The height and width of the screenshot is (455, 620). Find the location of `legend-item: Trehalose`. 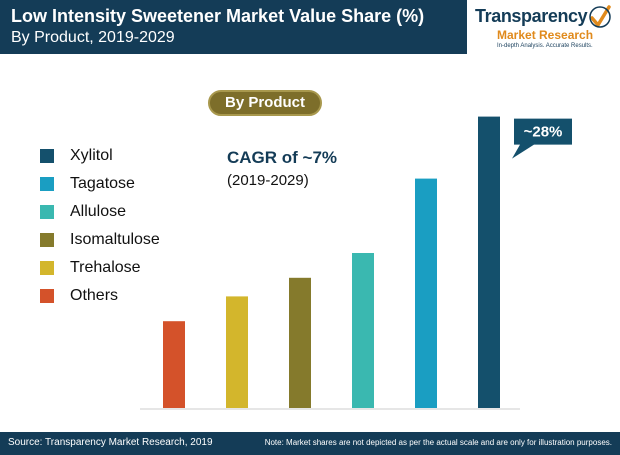

legend-item: Trehalose is located at coordinates (140, 268).